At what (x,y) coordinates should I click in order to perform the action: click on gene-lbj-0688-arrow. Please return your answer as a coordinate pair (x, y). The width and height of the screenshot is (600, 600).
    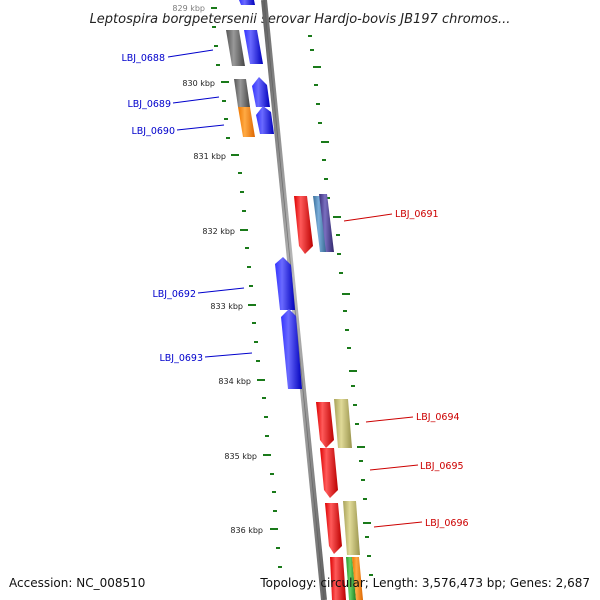
    Looking at the image, I should click on (253, 47).